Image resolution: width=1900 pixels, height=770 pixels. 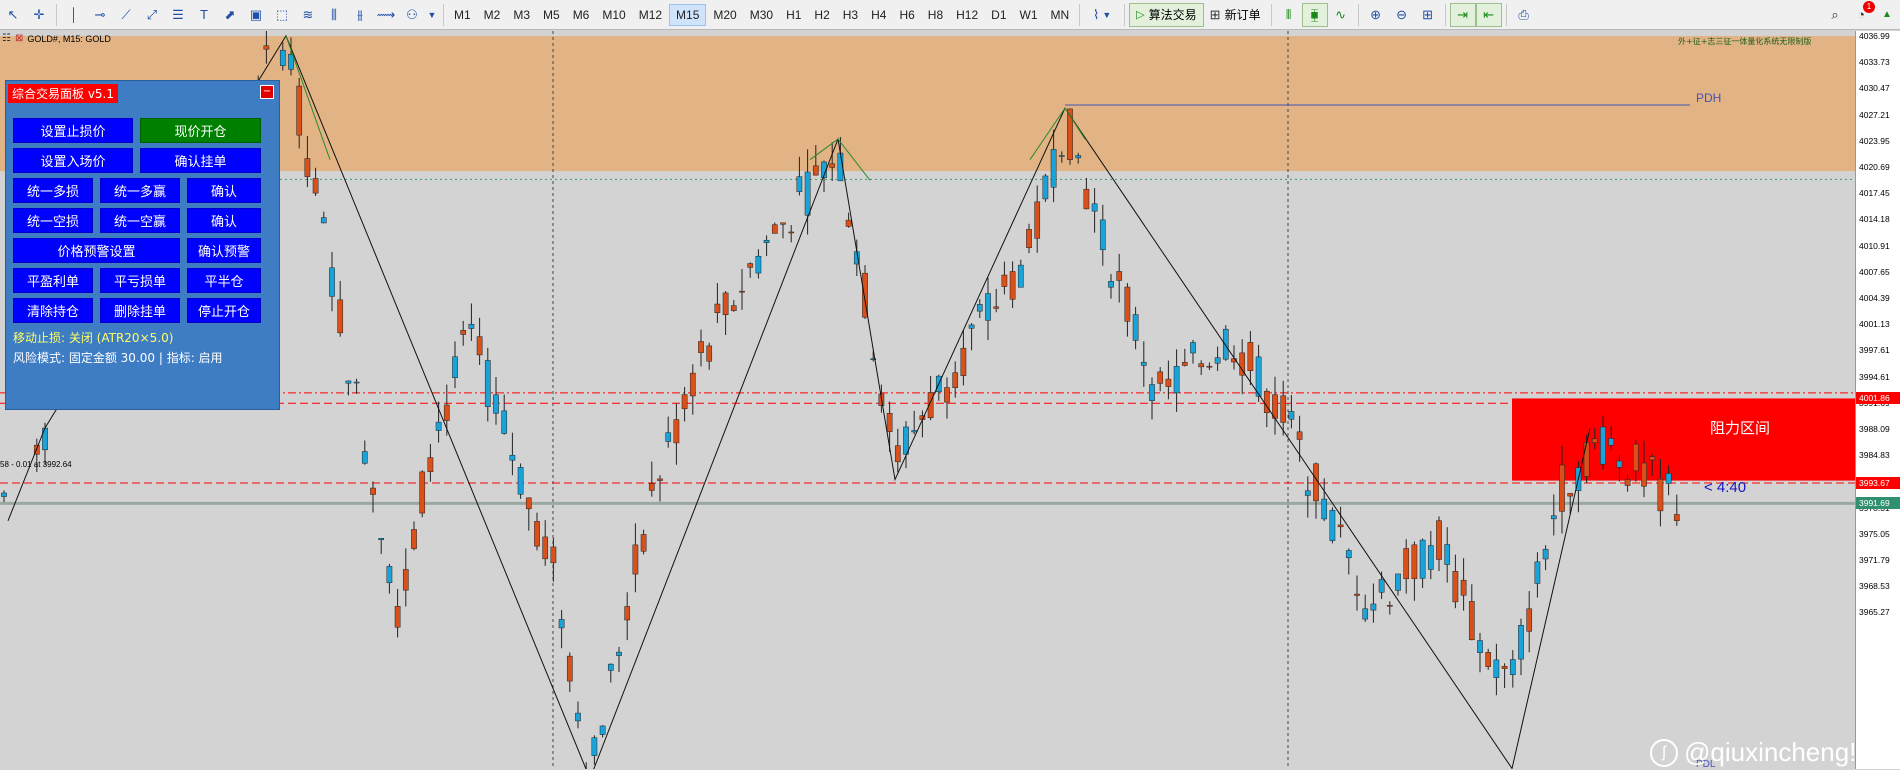 What do you see at coordinates (140, 310) in the screenshot?
I see `delete-pending-button: 删除挂单` at bounding box center [140, 310].